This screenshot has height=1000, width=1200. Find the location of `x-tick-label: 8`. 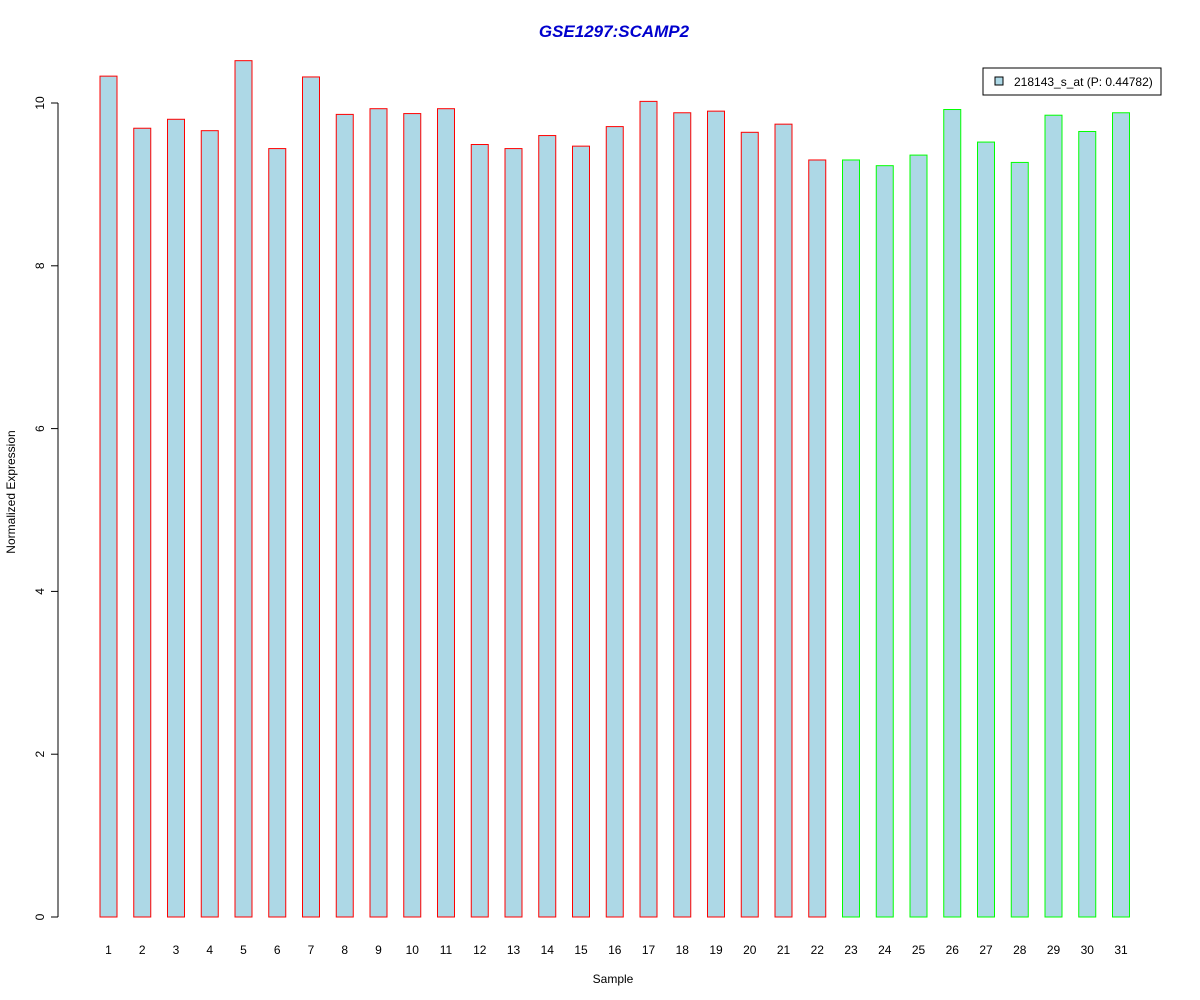

x-tick-label: 8 is located at coordinates (344, 950).